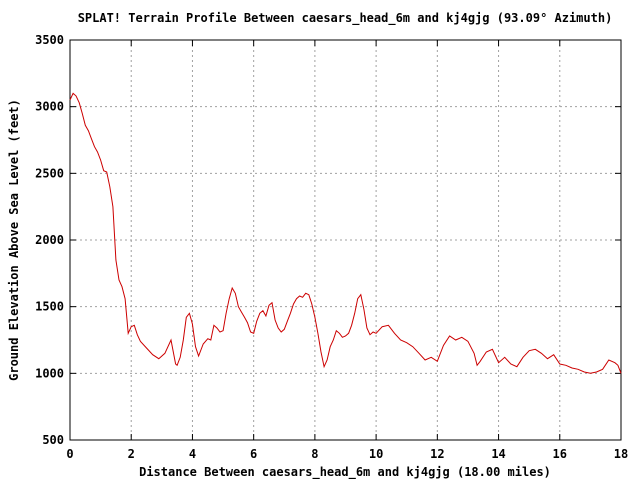  I want to click on y-axis-label: Ground Elevation Above Sea Level (feet), so click(14, 240).